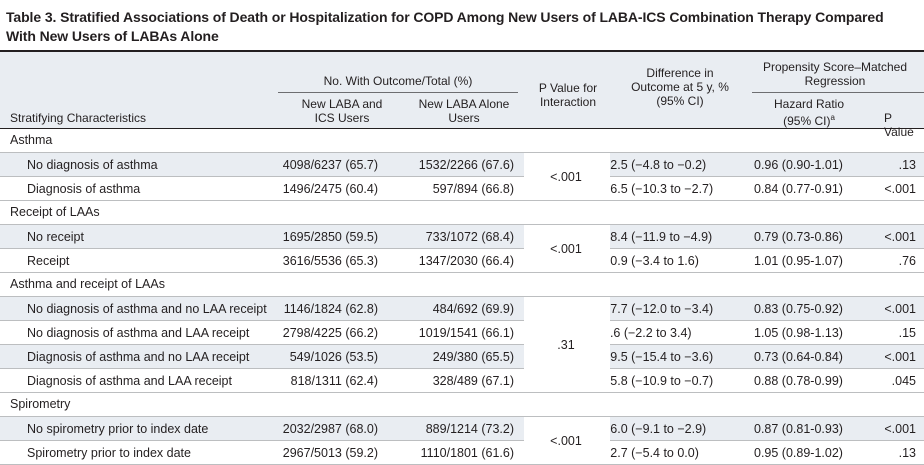  What do you see at coordinates (568, 95) in the screenshot?
I see `header-p-interaction: P Value for Interaction` at bounding box center [568, 95].